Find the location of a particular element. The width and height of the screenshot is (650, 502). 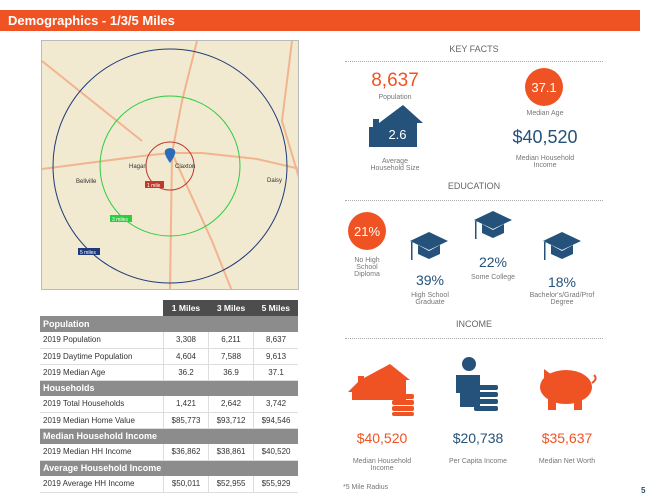

education-title: EDUCATION is located at coordinates (474, 186).